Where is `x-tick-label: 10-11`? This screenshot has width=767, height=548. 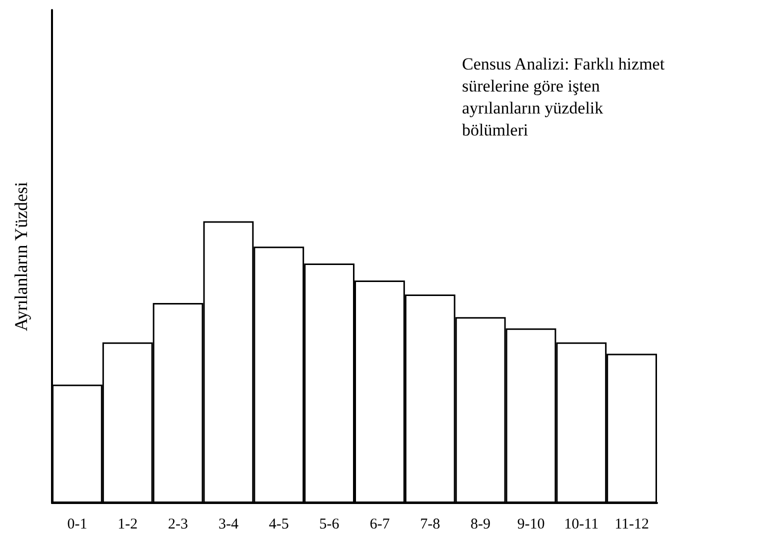
x-tick-label: 10-11 is located at coordinates (581, 524).